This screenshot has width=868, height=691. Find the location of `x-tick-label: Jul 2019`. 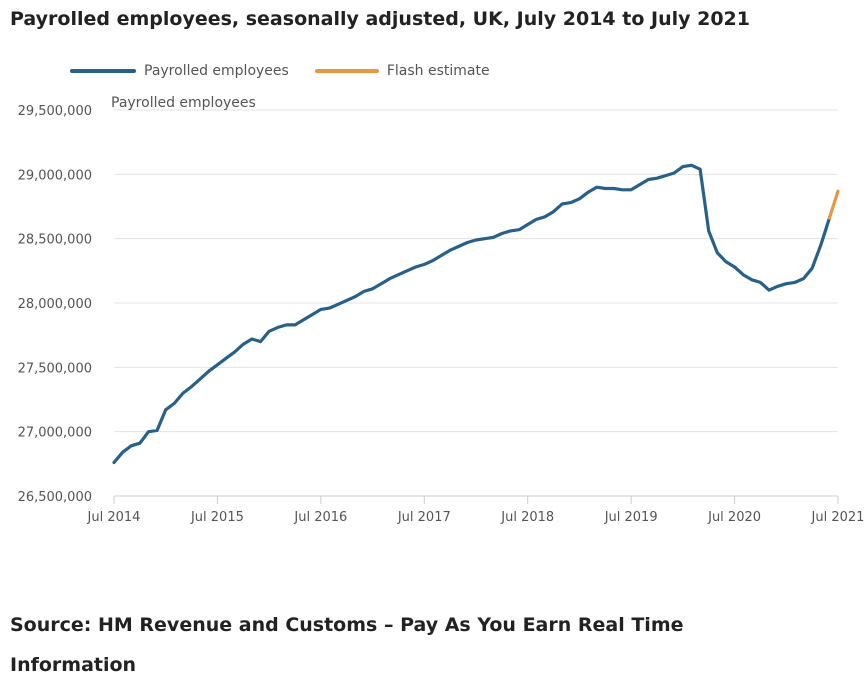

x-tick-label: Jul 2019 is located at coordinates (631, 517).